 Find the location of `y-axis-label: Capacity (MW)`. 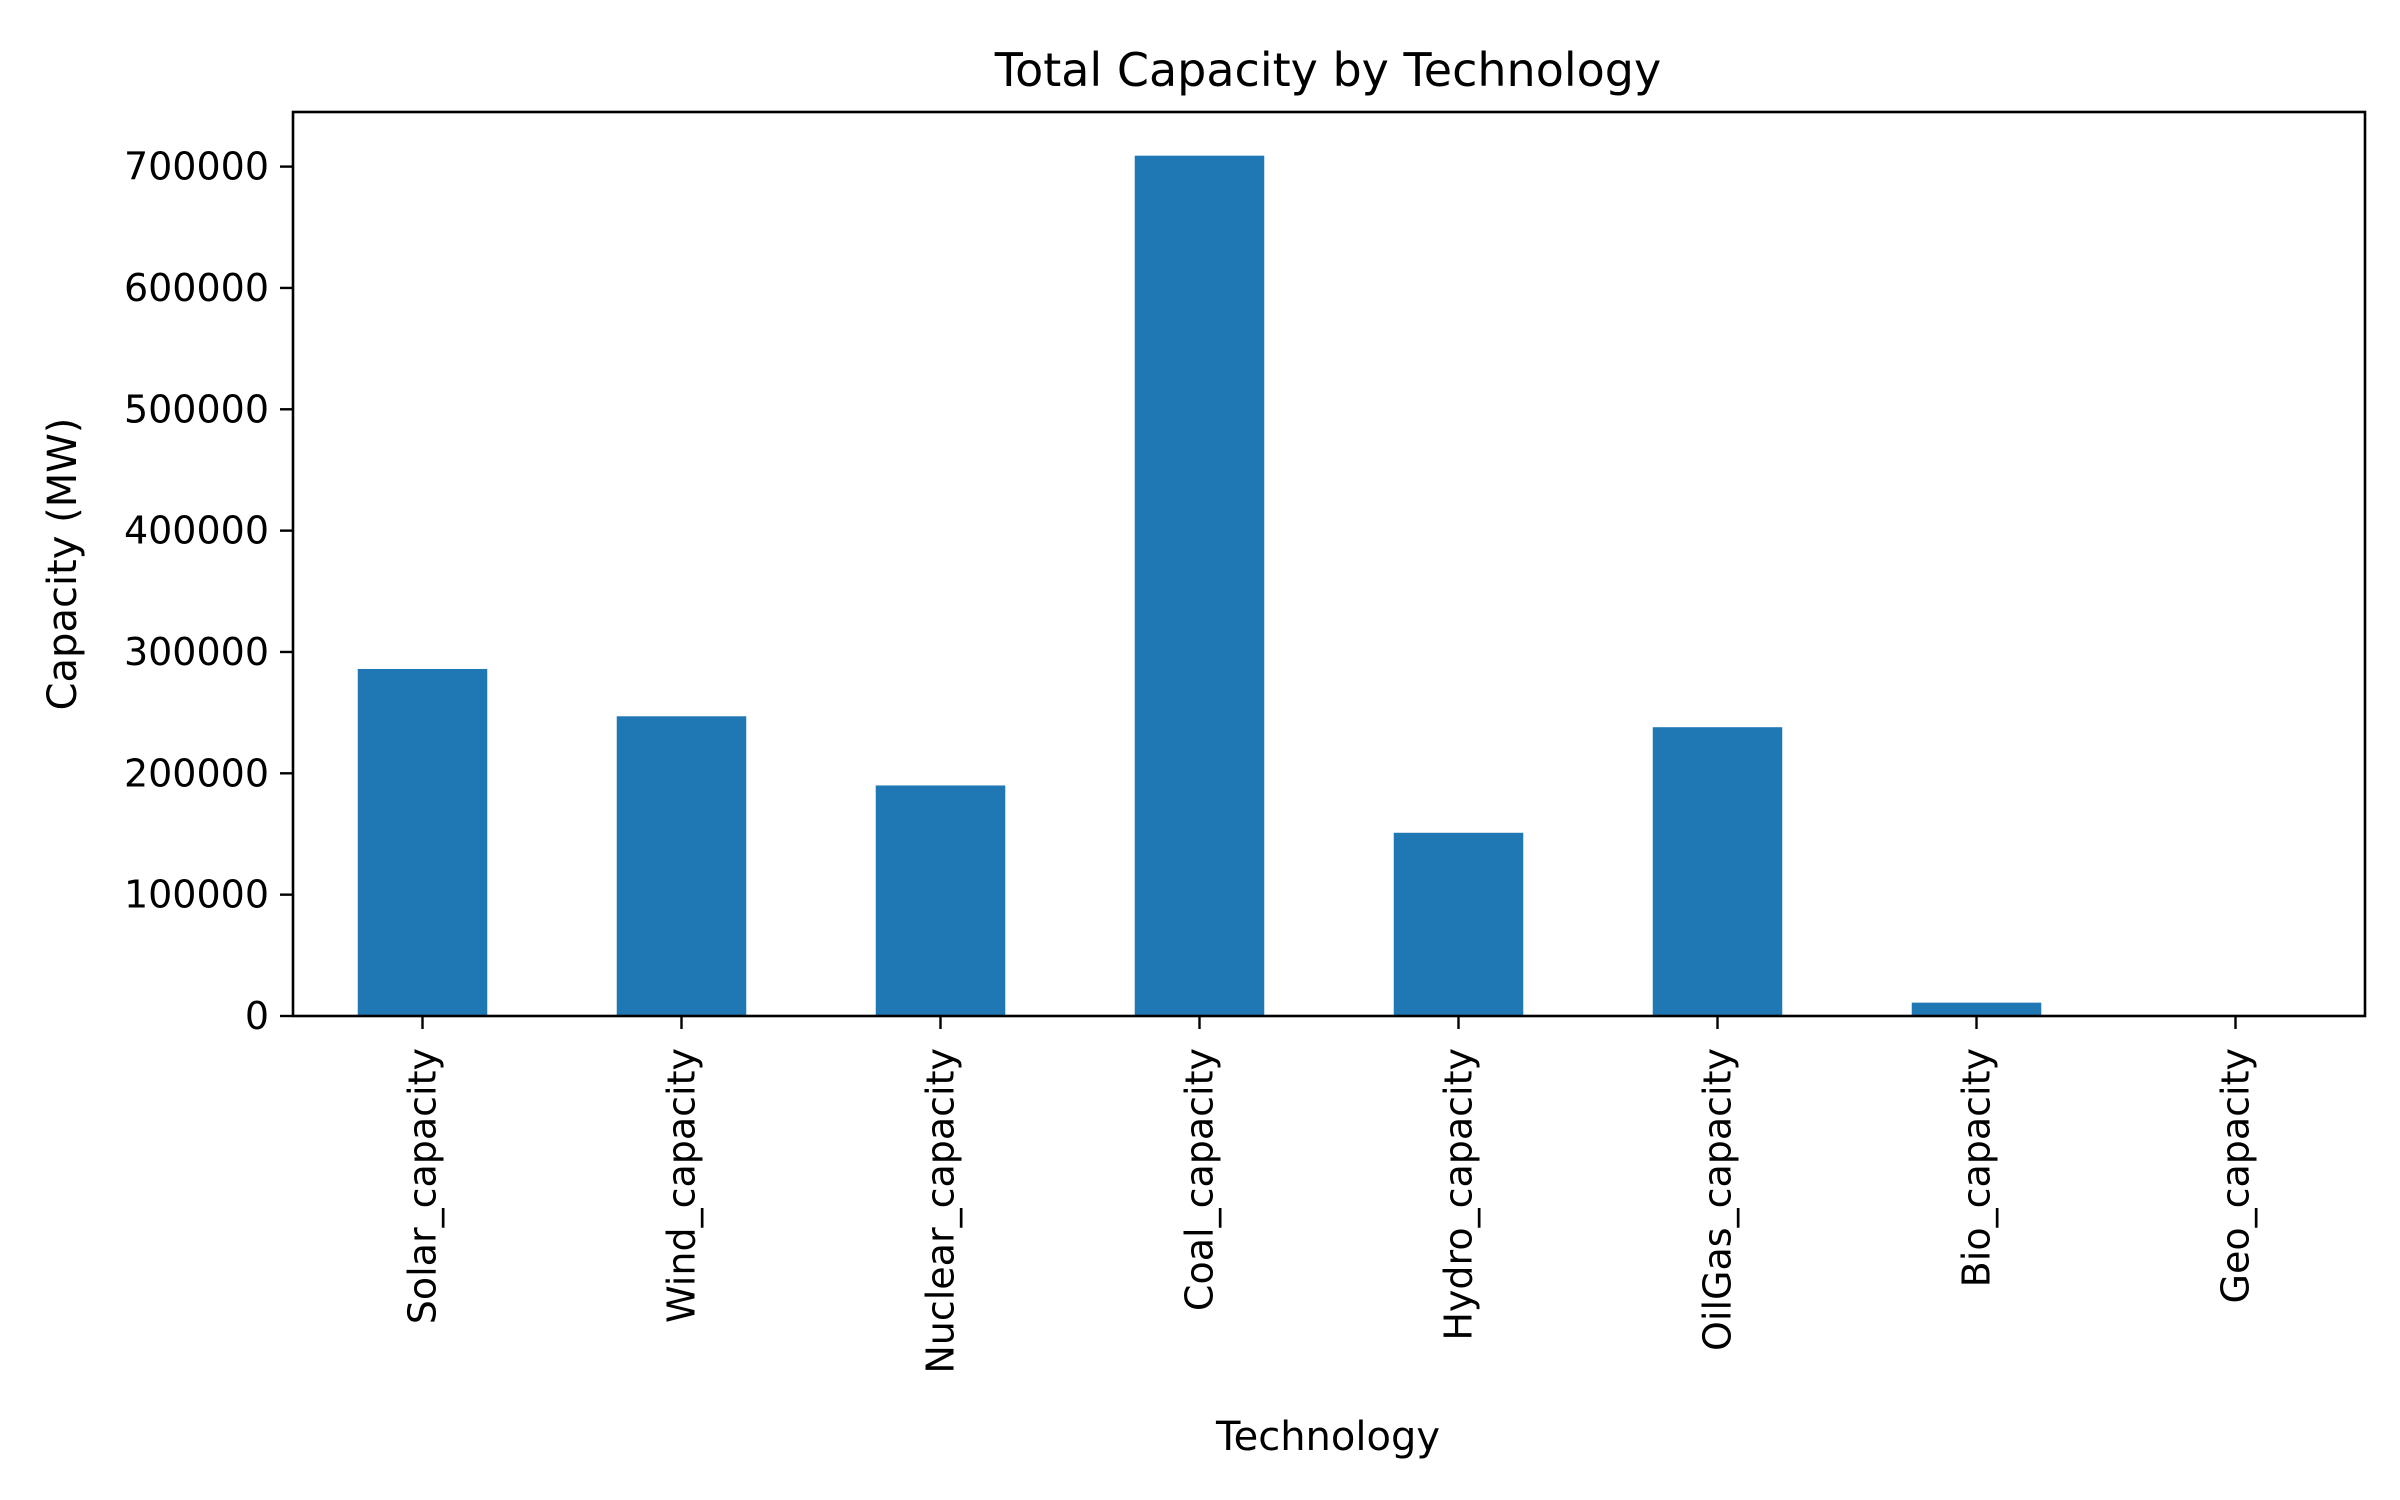

y-axis-label: Capacity (MW) is located at coordinates (63, 564).